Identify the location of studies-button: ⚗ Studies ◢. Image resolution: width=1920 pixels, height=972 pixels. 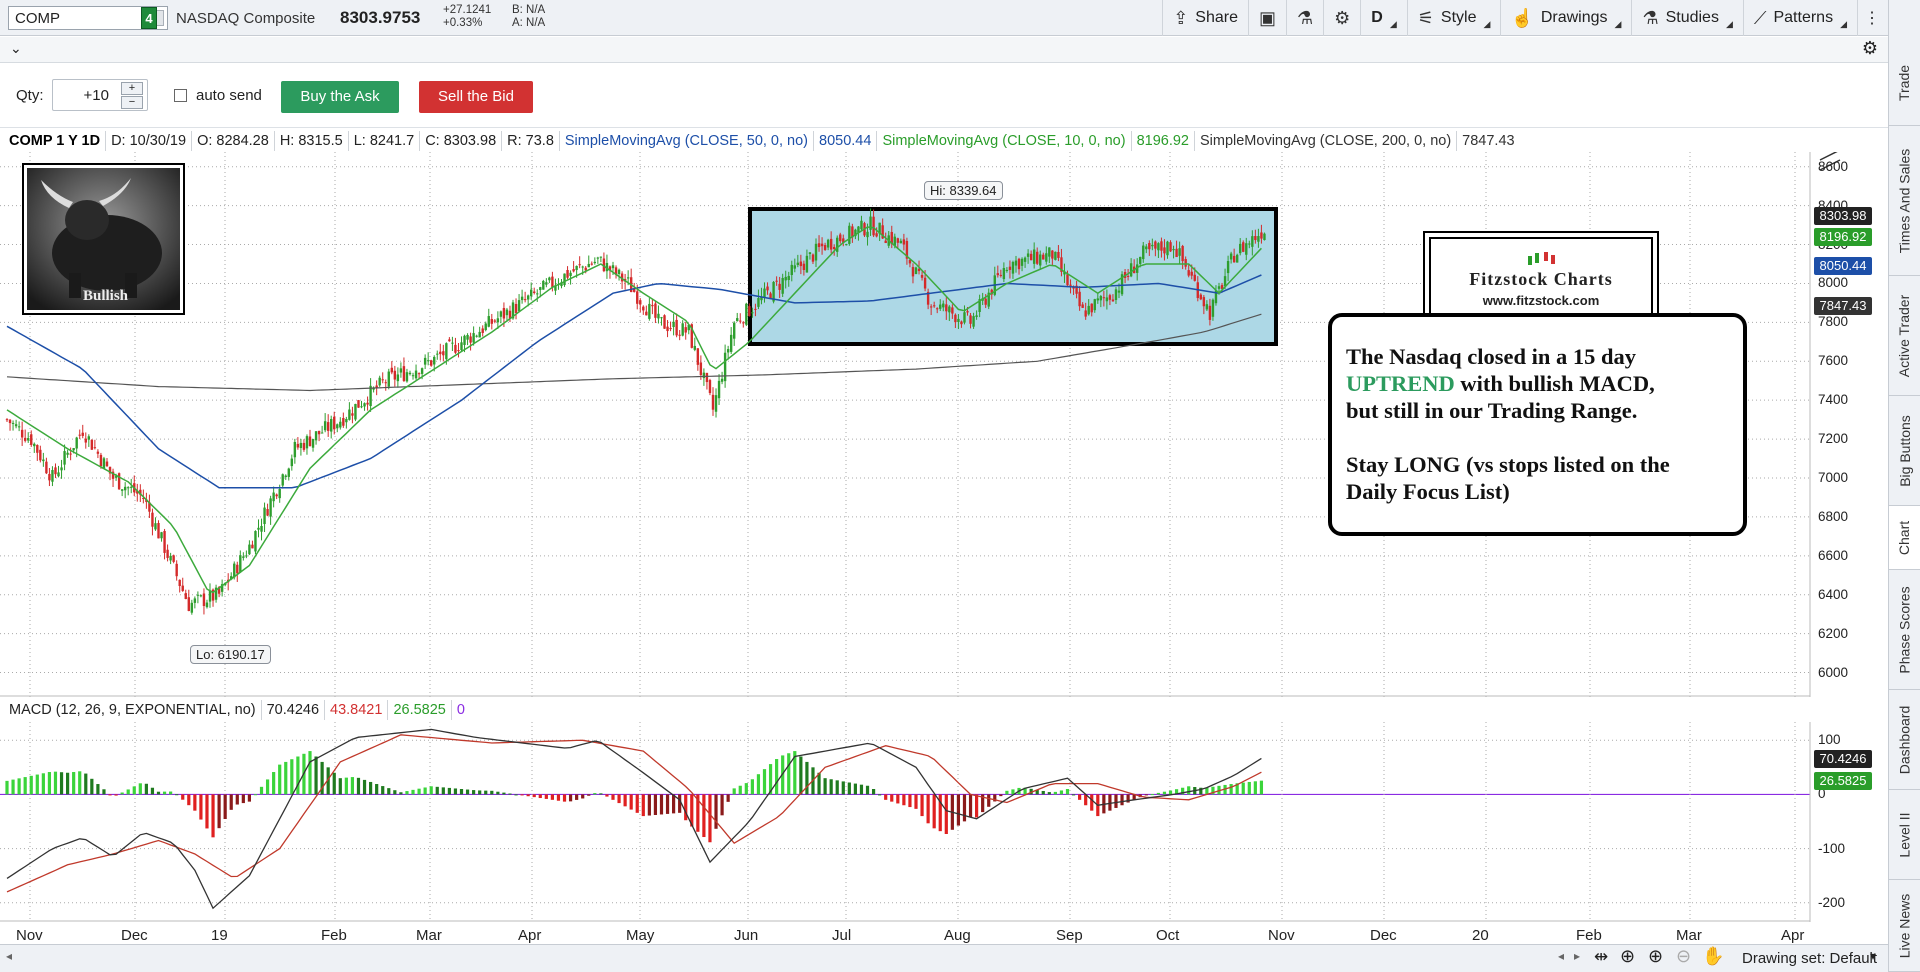
(1686, 18).